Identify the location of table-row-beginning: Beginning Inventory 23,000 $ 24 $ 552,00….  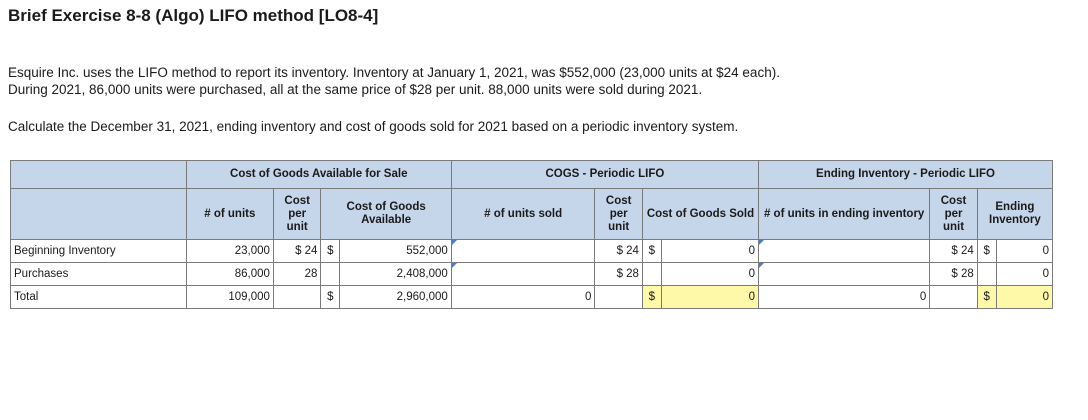
(532, 251).